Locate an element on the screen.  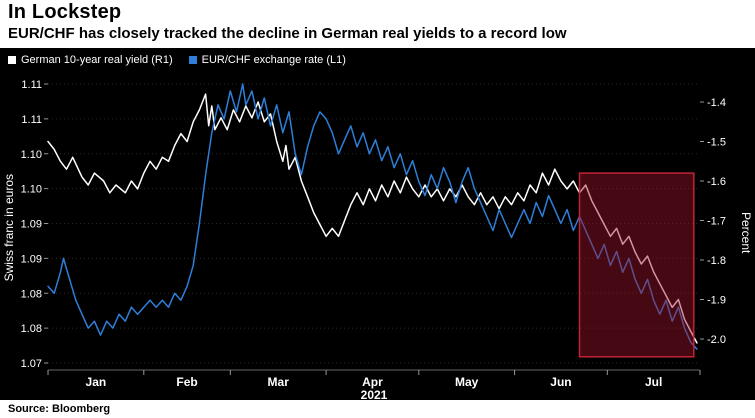
right-axis-tick-label: -1.4 is located at coordinates (716, 103).